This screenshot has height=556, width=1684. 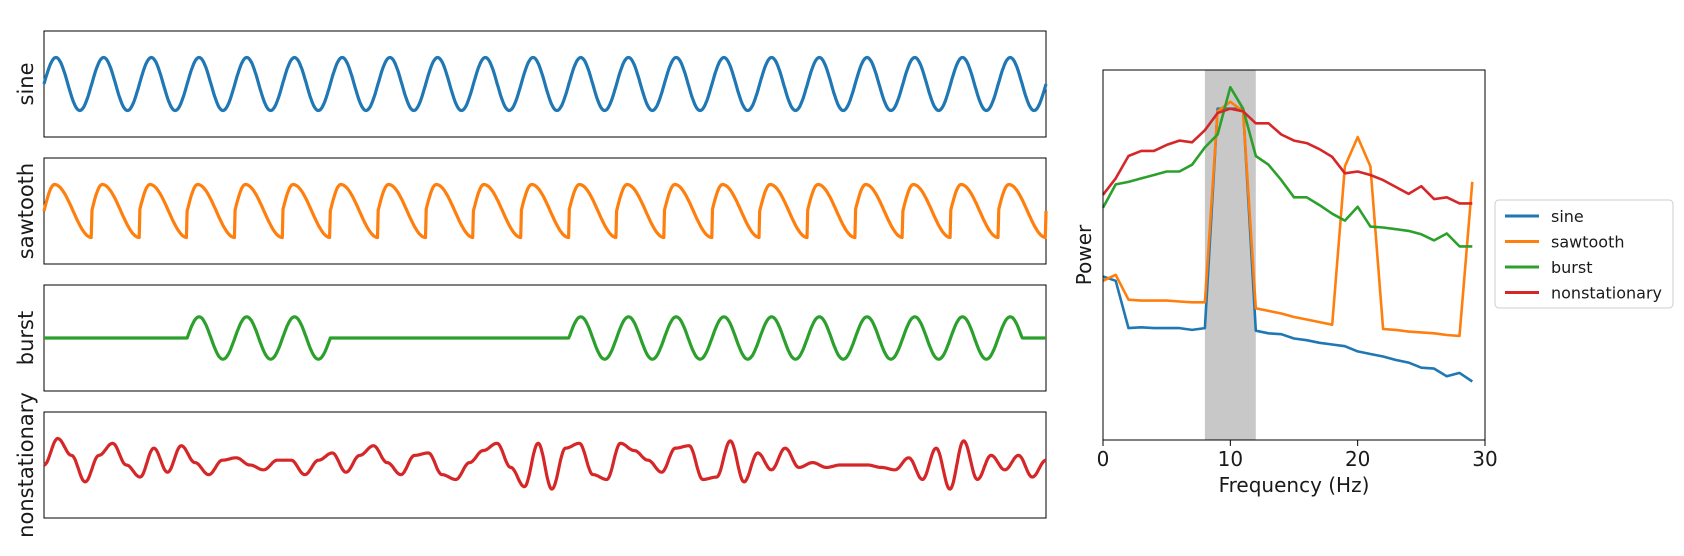 I want to click on panel-label-sawtooth: sawtooth, so click(x=26, y=211).